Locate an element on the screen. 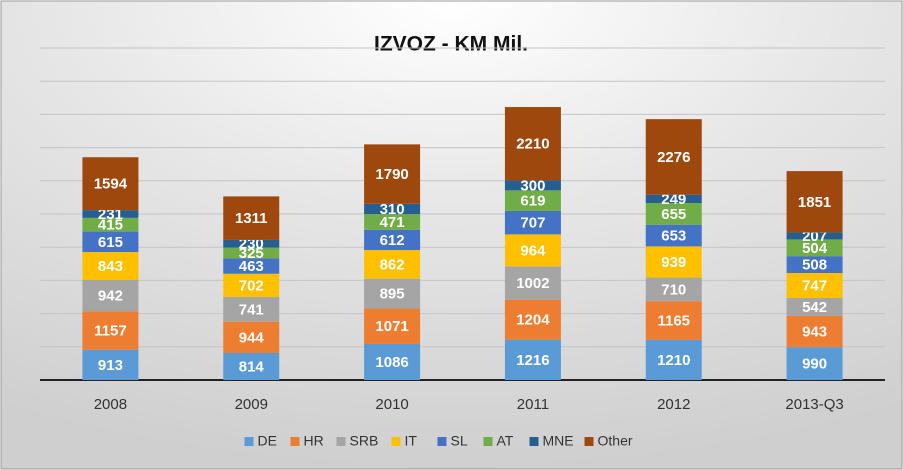 The image size is (903, 470). data-label: 944 is located at coordinates (252, 337).